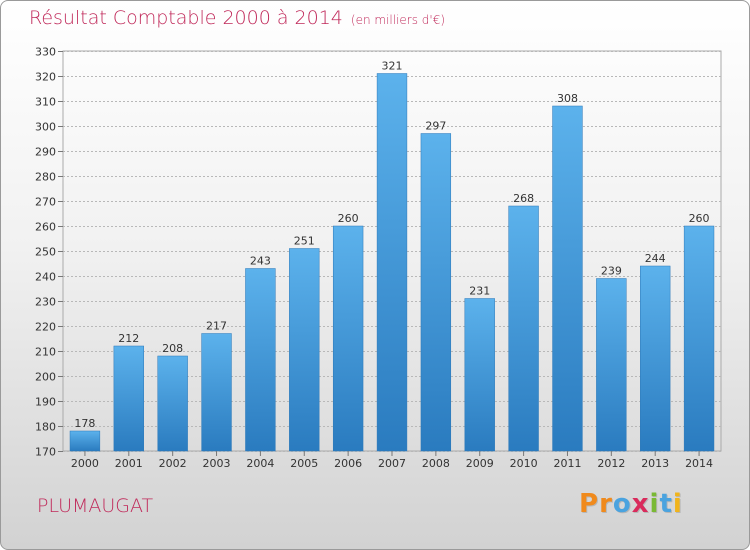  Describe the element at coordinates (611, 271) in the screenshot. I see `bar-value-label: 239` at that location.